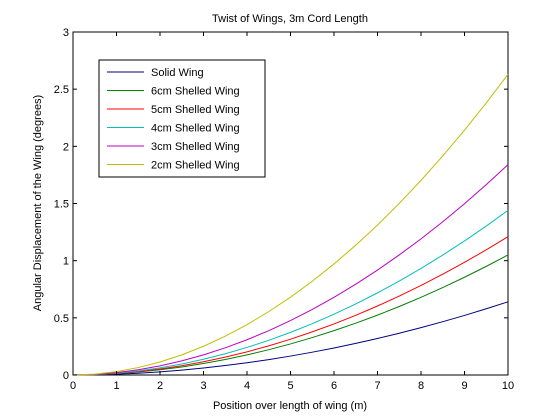 The width and height of the screenshot is (560, 420). I want to click on legend-label: Solid Wing, so click(177, 73).